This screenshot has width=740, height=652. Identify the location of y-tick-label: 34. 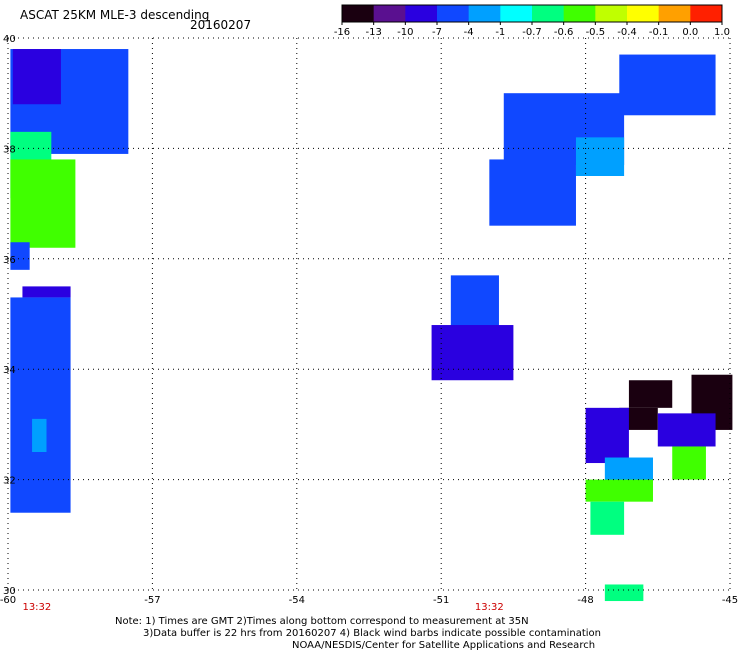
(9, 370).